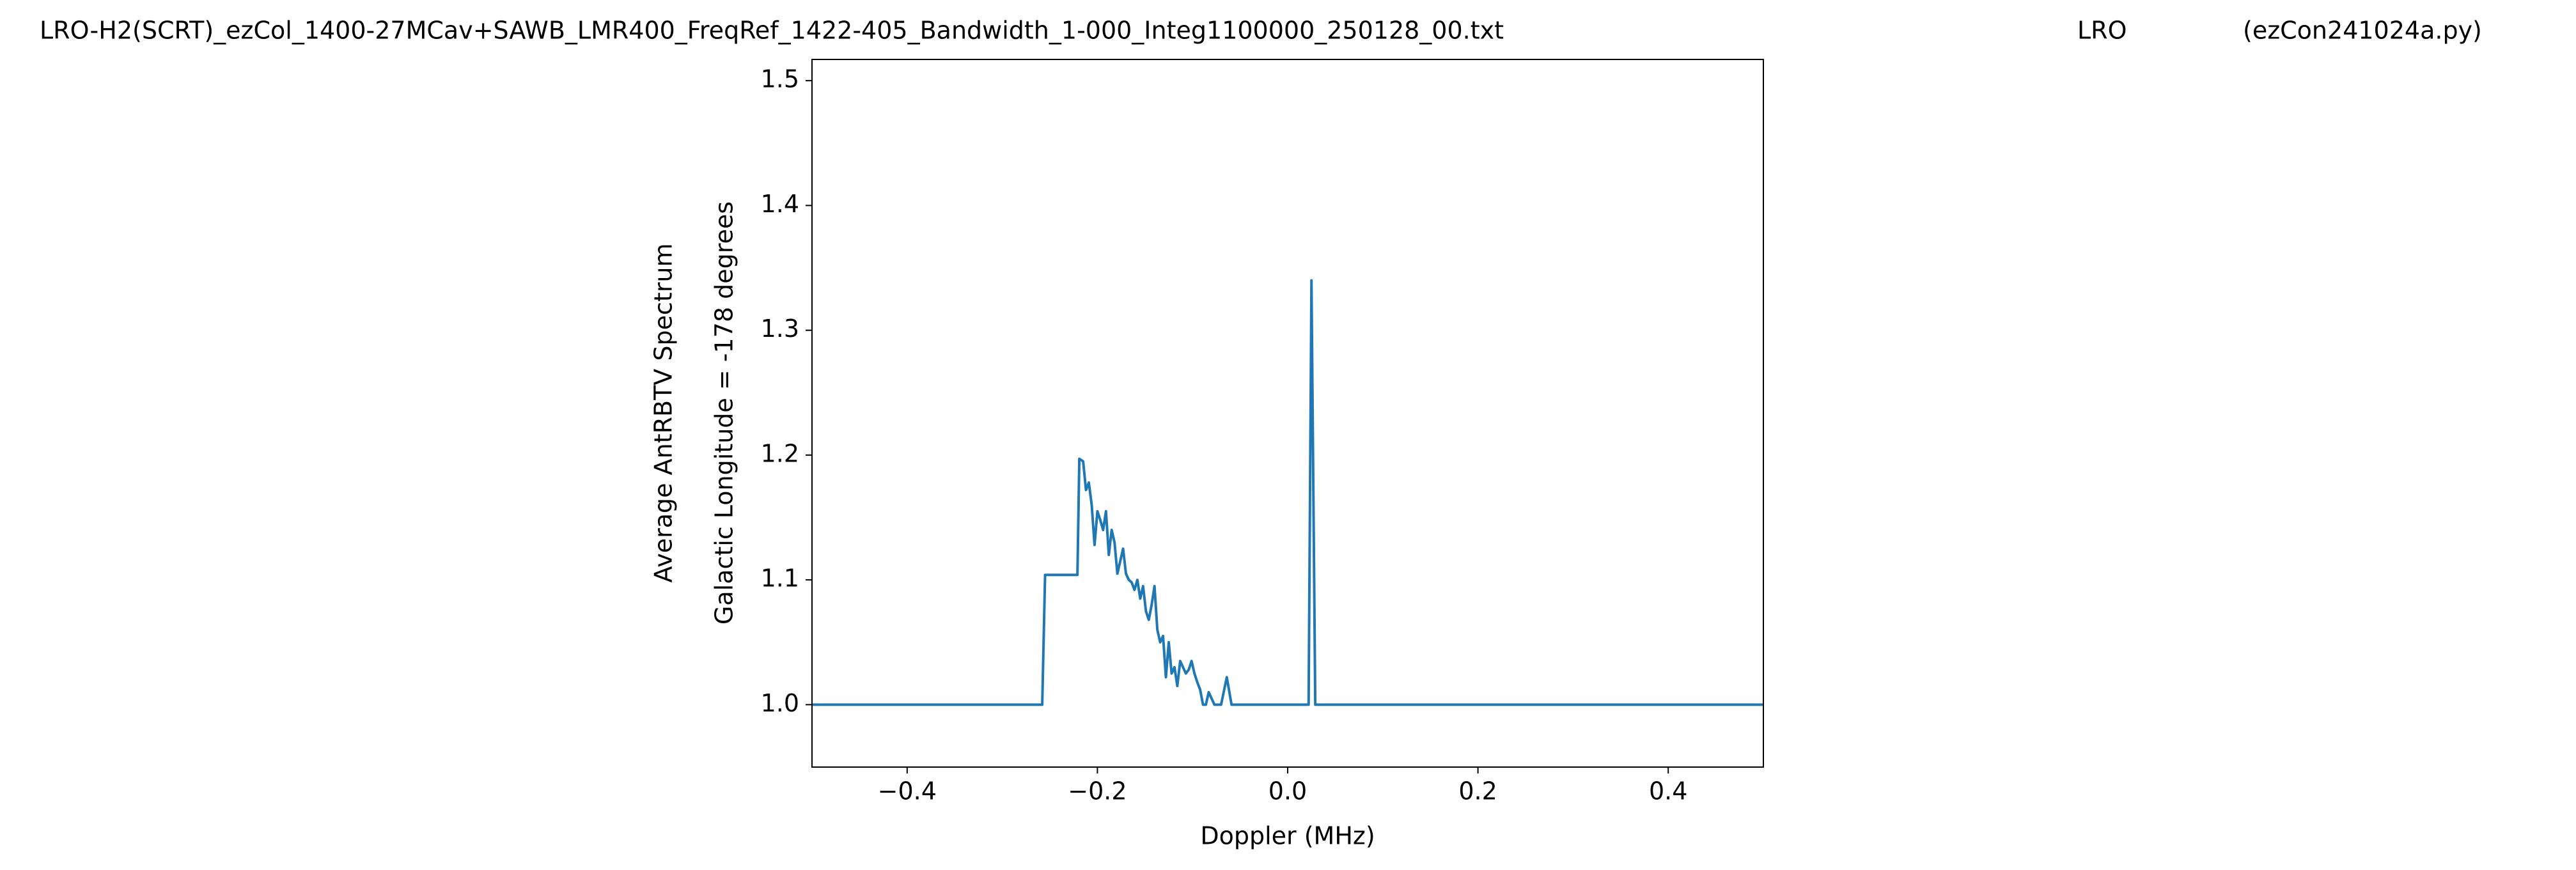 This screenshot has height=870, width=2576. Describe the element at coordinates (2102, 31) in the screenshot. I see `chart-title-site: LRO` at that location.